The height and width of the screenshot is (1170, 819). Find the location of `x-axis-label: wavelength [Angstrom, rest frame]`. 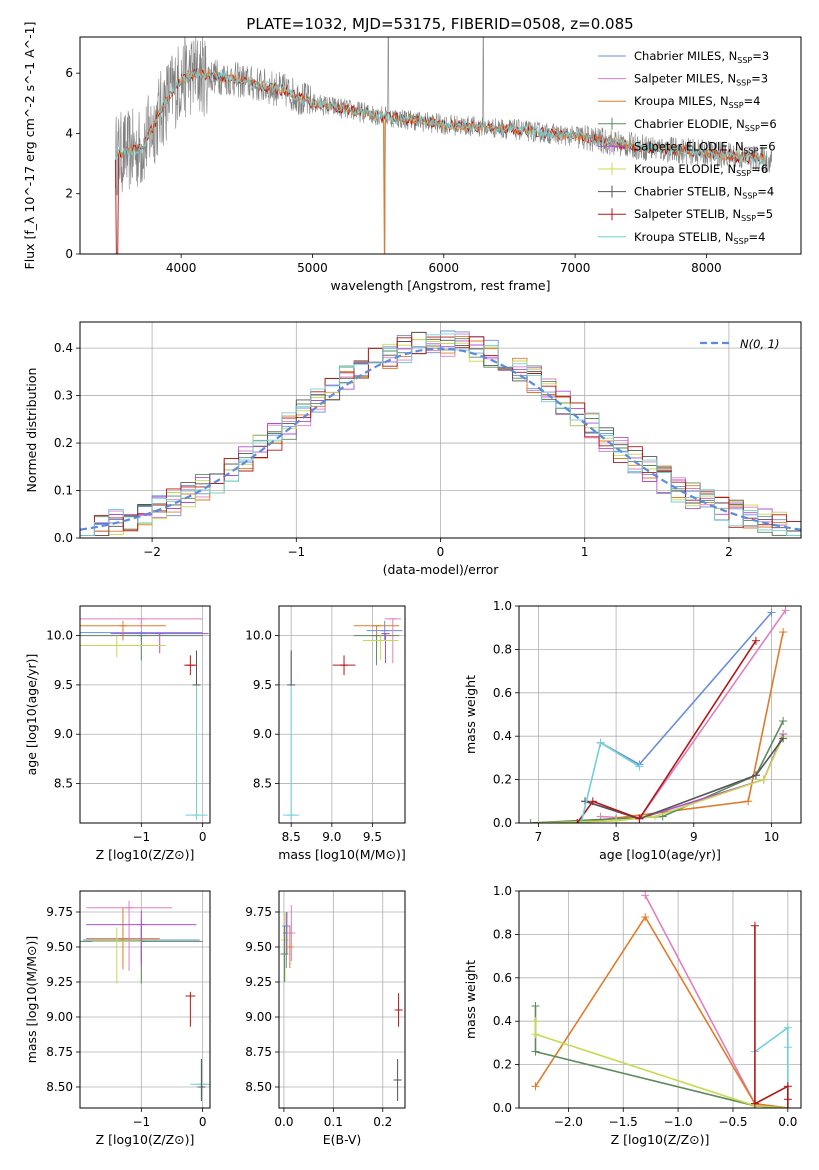

x-axis-label: wavelength [Angstrom, rest frame] is located at coordinates (440, 285).